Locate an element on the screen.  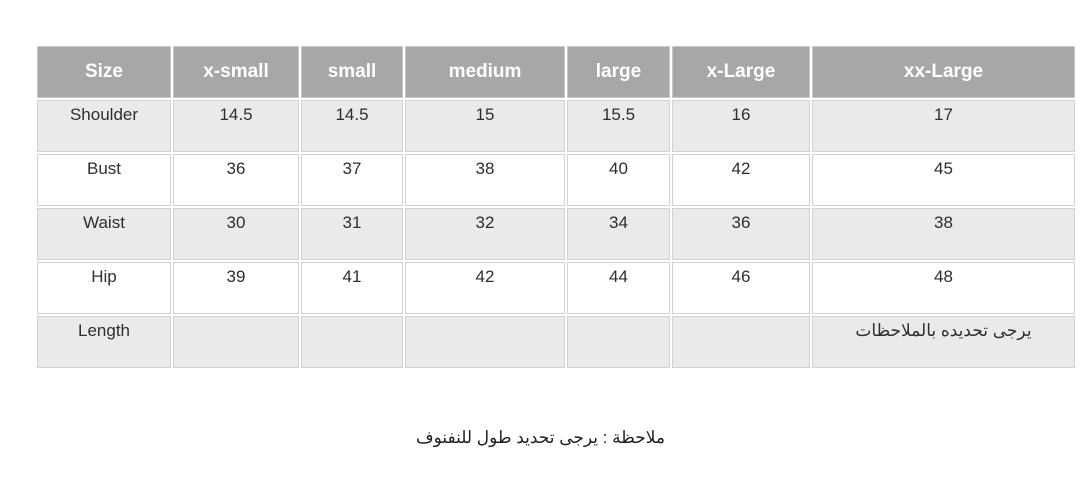
column-header-size: Size is located at coordinates (104, 72).